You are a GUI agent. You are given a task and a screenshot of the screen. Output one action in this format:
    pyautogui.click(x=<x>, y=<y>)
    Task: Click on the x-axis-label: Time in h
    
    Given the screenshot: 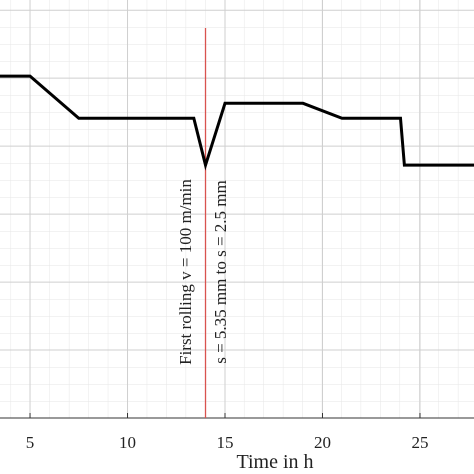 What is the action you would take?
    pyautogui.click(x=274, y=462)
    